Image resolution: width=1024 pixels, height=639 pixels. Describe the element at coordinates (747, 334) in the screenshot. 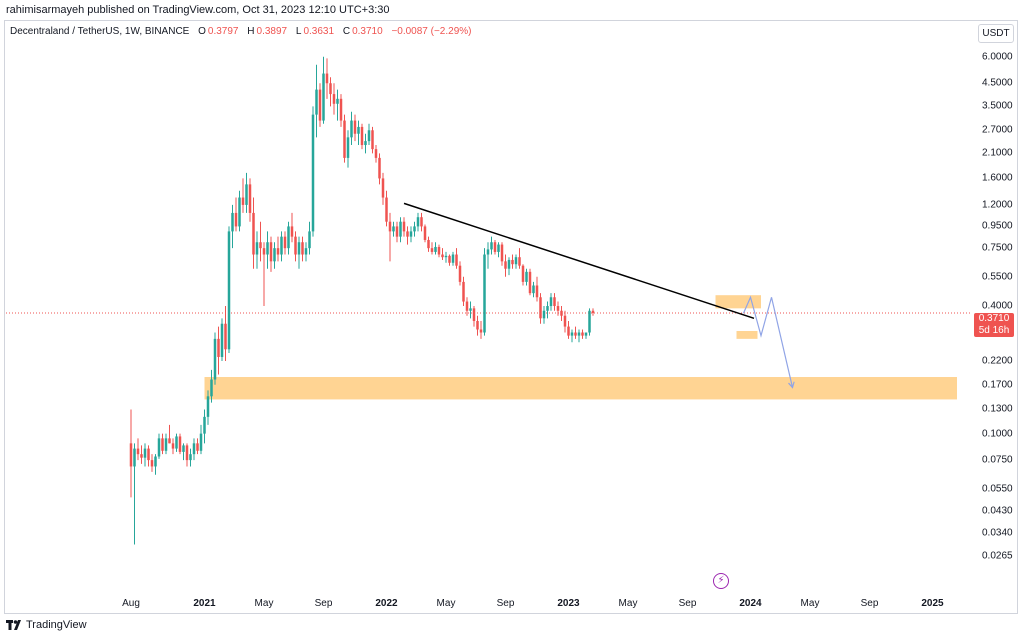

I see `zone-demand` at that location.